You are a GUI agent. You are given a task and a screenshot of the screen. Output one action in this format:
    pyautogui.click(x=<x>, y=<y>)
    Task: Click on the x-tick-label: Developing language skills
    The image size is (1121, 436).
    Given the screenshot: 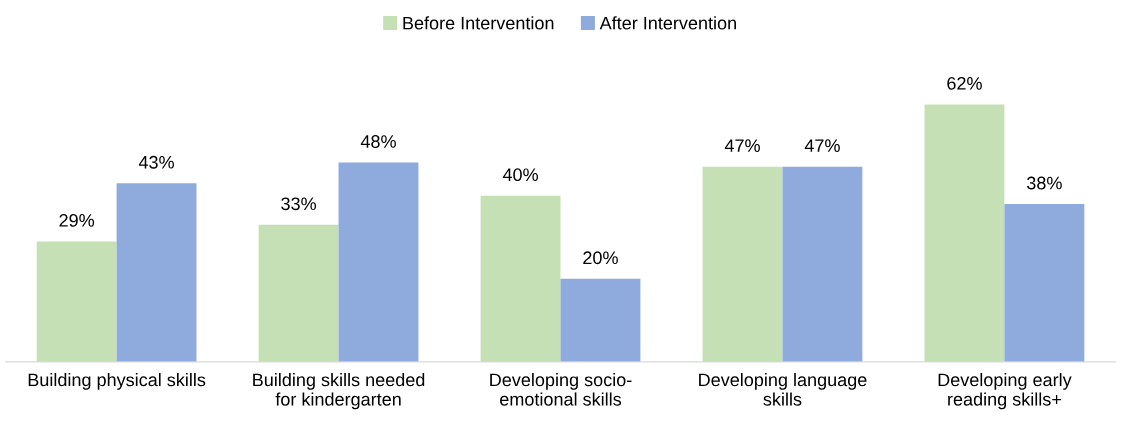 What is the action you would take?
    pyautogui.click(x=783, y=389)
    